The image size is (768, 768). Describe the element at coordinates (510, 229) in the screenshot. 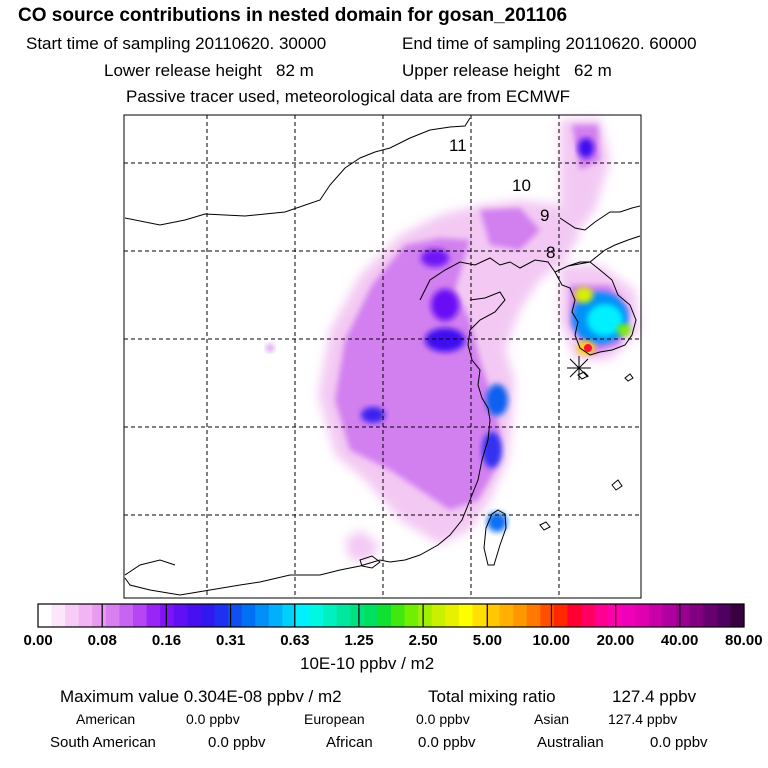

I see `field-mid-north` at that location.